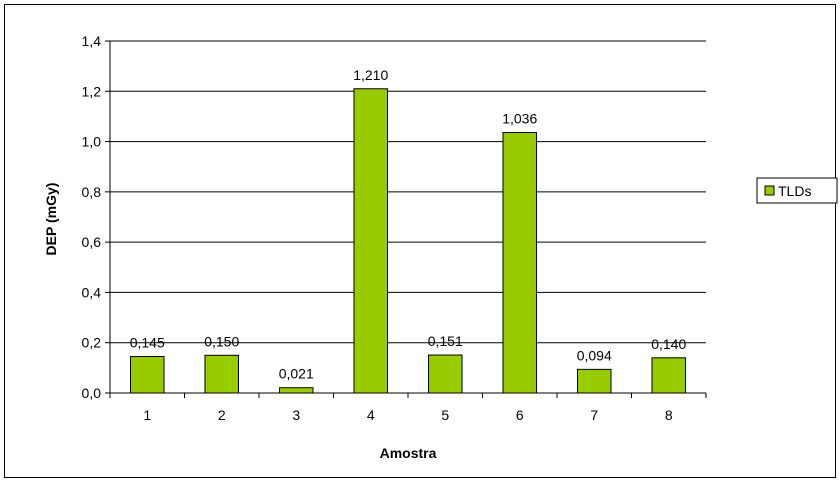 Image resolution: width=840 pixels, height=482 pixels. I want to click on x-tick-label: 4, so click(371, 415).